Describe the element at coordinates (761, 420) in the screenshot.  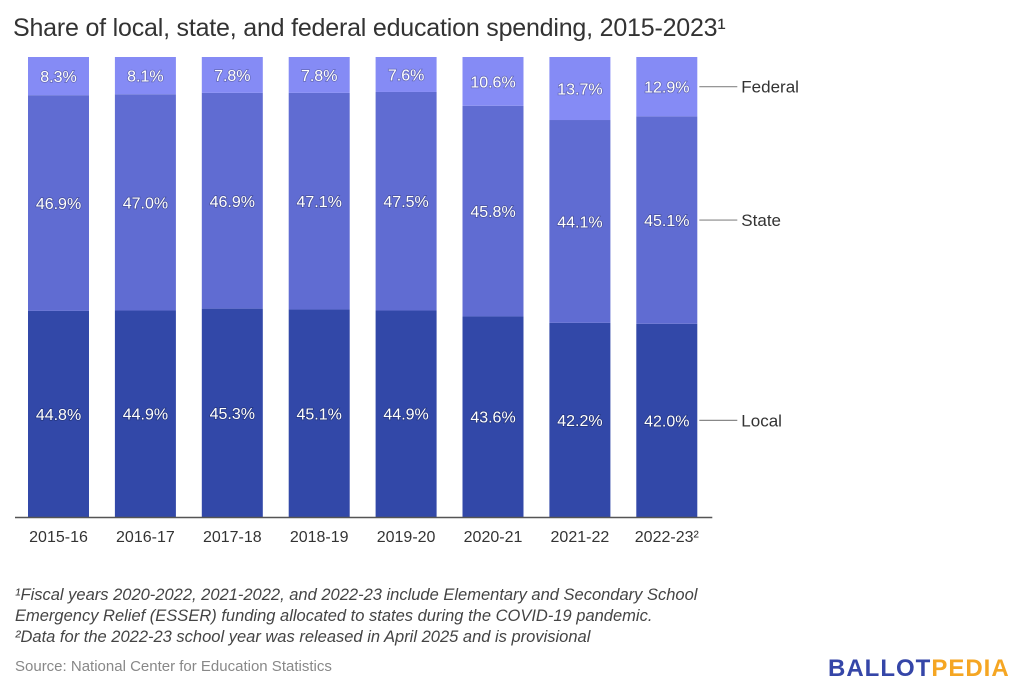
I see `legend-label-local: Local` at that location.